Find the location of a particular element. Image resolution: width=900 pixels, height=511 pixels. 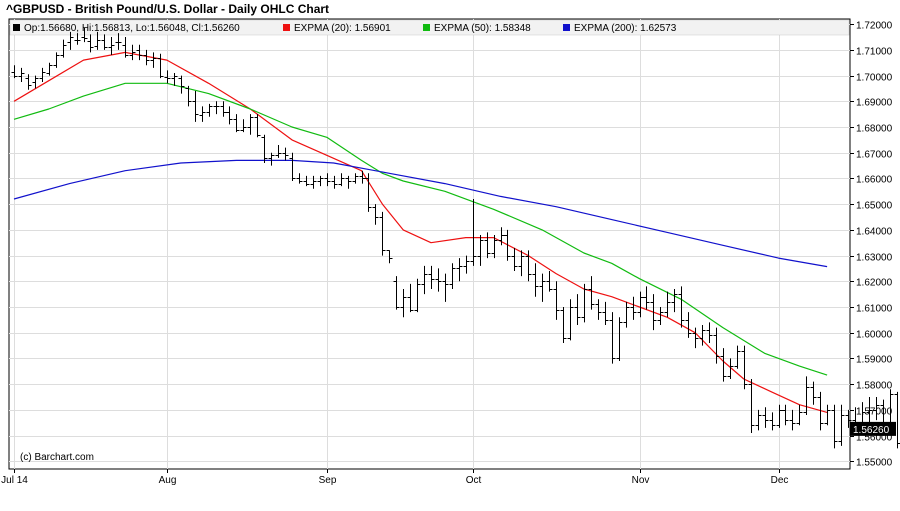

y-tick-label: 1.68000 is located at coordinates (874, 129).